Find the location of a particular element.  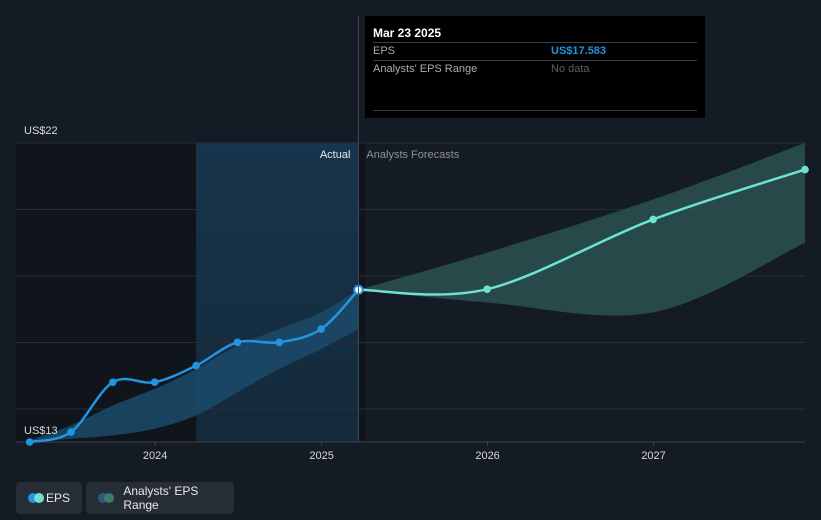

legend-range: Analysts' EPS Range is located at coordinates (160, 498).